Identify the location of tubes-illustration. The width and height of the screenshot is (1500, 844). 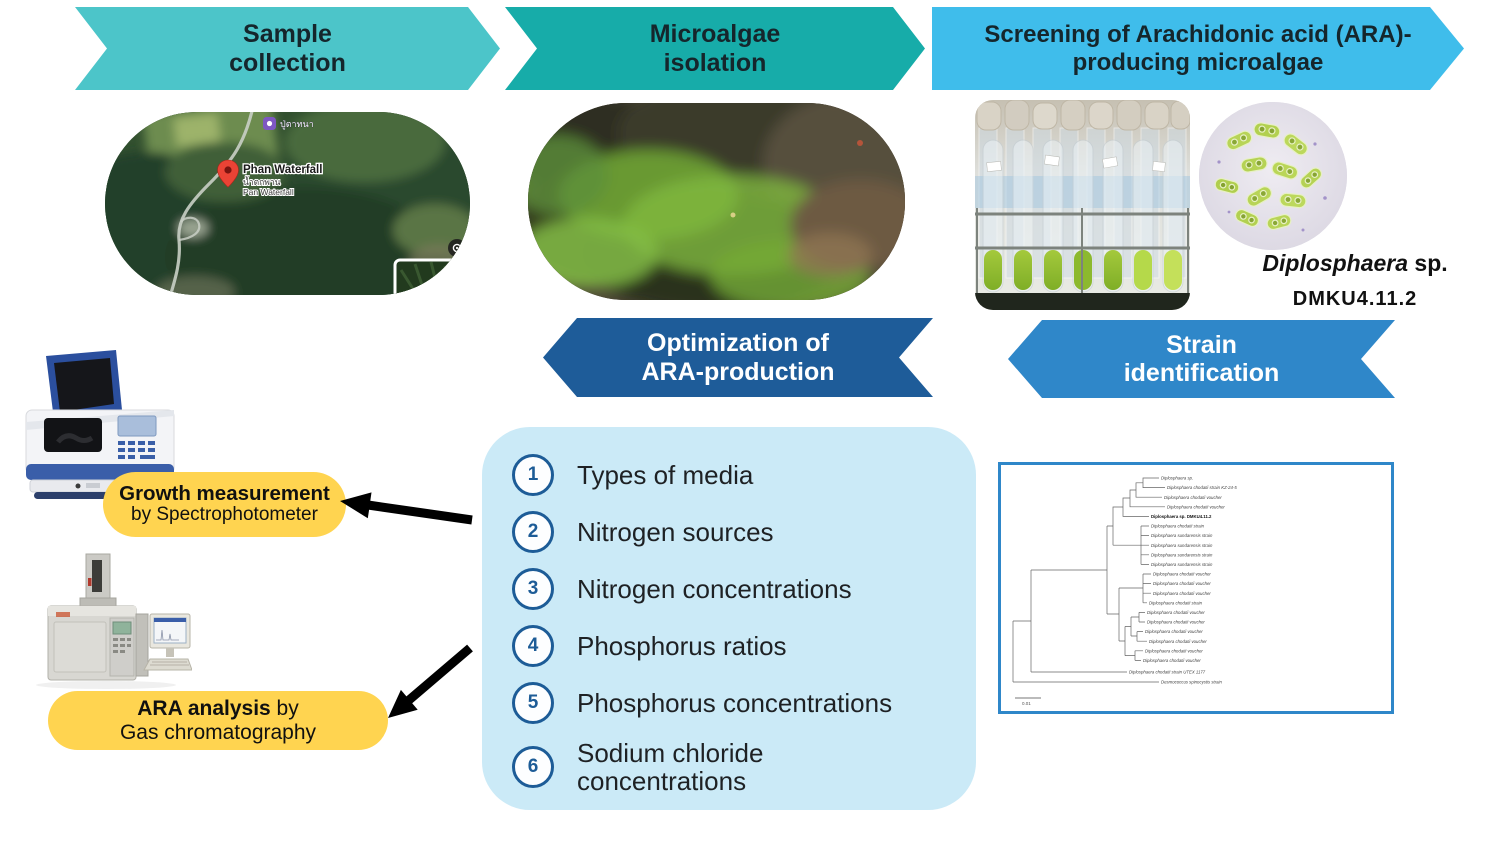
(1082, 205).